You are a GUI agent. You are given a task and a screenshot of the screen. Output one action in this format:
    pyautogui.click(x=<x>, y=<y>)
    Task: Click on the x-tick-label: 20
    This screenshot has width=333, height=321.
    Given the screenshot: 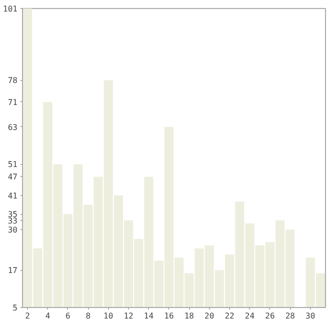 What is the action you would take?
    pyautogui.click(x=209, y=316)
    